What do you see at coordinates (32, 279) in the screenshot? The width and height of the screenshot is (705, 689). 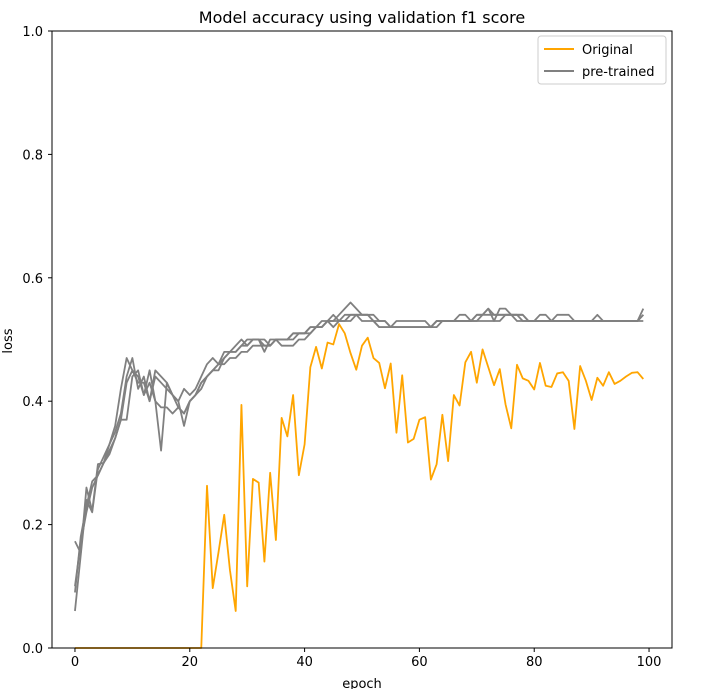 I see `y-tick-label: 0.6` at bounding box center [32, 279].